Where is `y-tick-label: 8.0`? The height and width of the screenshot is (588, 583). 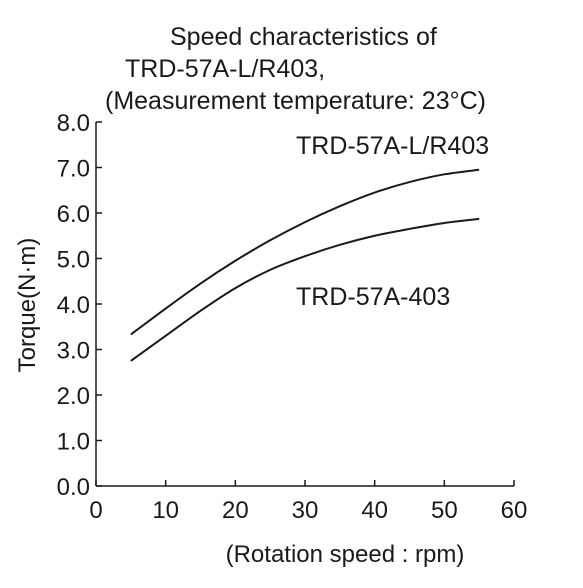
y-tick-label: 8.0 is located at coordinates (73, 123).